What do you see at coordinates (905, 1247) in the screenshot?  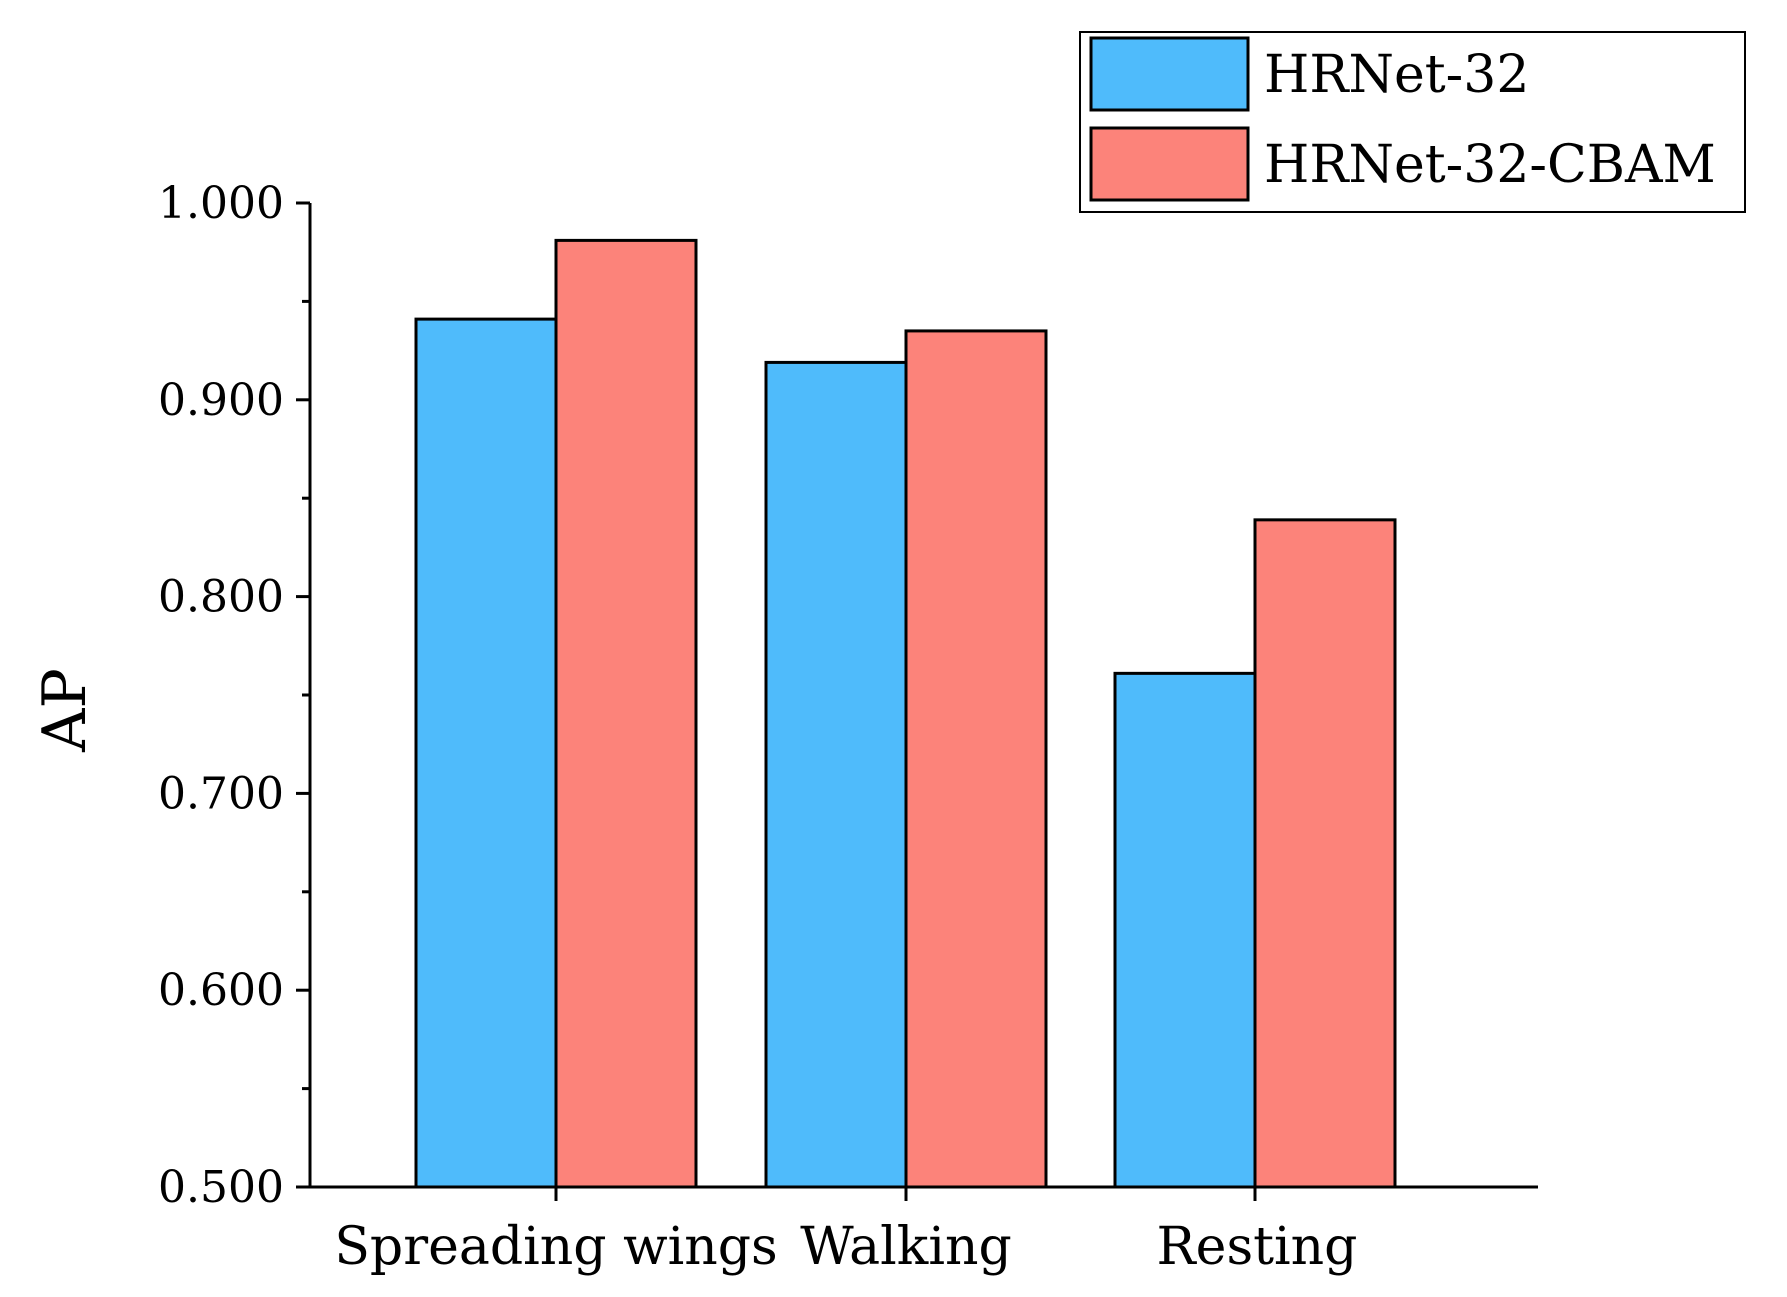 I see `x-tick-label: Walking` at bounding box center [905, 1247].